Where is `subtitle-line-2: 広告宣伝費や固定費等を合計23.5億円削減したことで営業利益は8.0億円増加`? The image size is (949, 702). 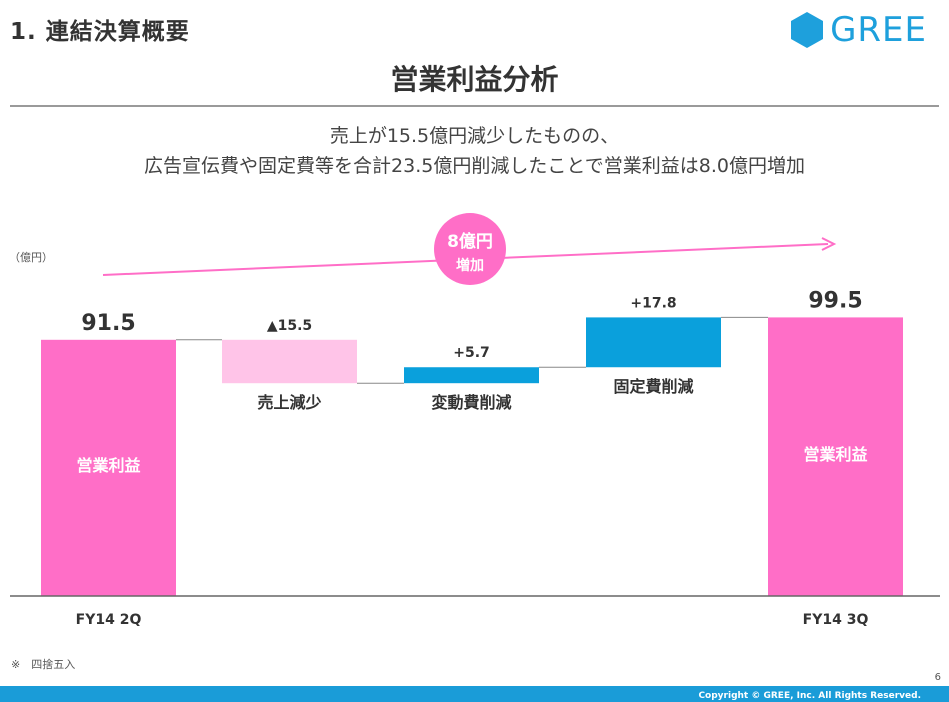 subtitle-line-2: 広告宣伝費や固定費等を合計23.5億円削減したことで営業利益は8.0億円増加 is located at coordinates (474, 166).